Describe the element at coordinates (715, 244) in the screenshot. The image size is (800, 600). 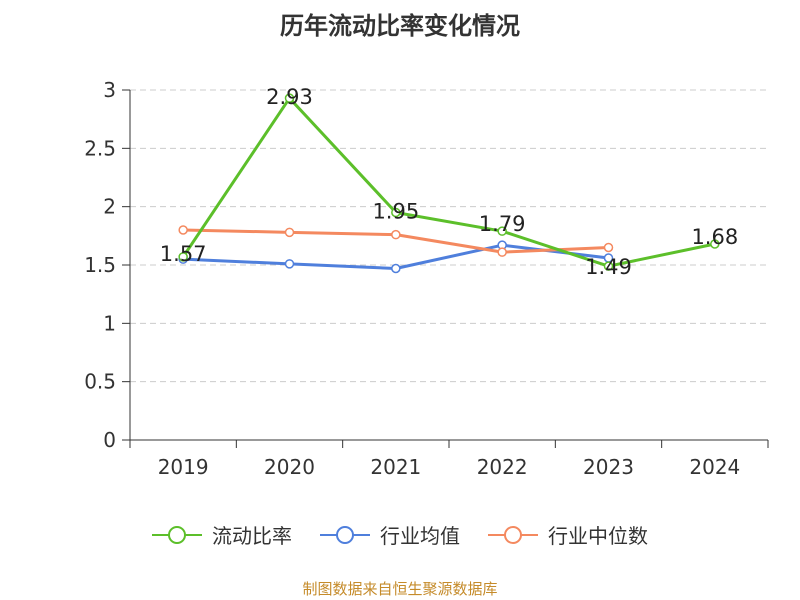
I see `series-0-point-2024` at that location.